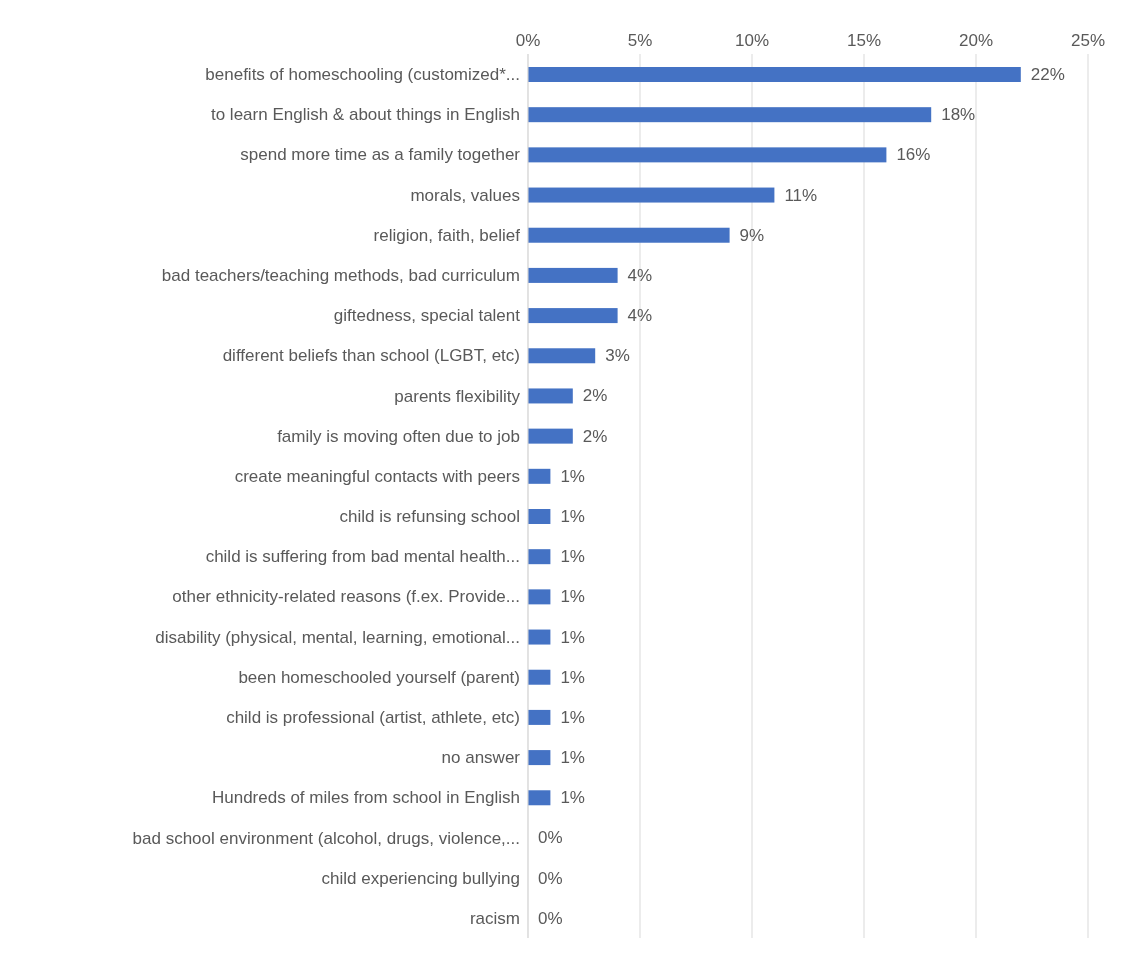  Describe the element at coordinates (420, 878) in the screenshot. I see `y-tick-label: child experiencing bullying` at that location.